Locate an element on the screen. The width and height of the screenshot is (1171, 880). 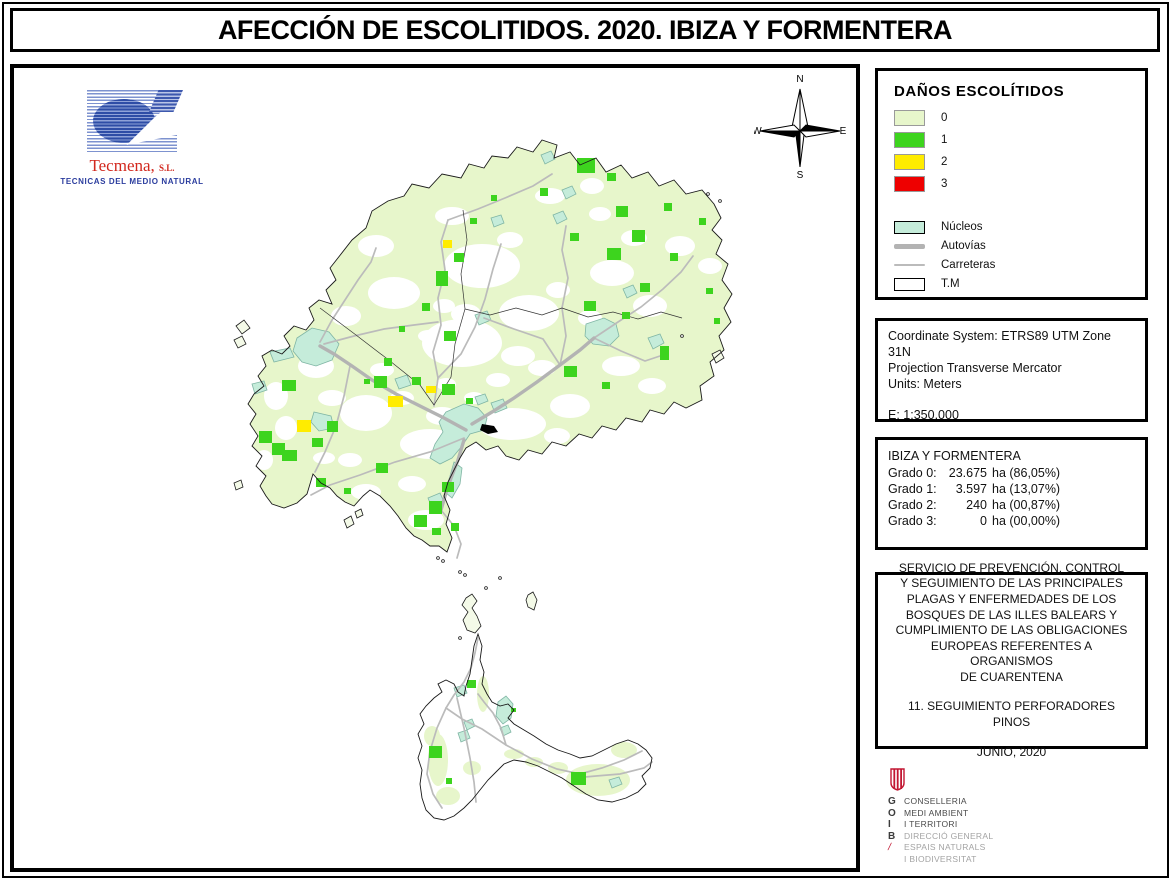
legend-row-grade-2: 2 is located at coordinates (1019, 162).